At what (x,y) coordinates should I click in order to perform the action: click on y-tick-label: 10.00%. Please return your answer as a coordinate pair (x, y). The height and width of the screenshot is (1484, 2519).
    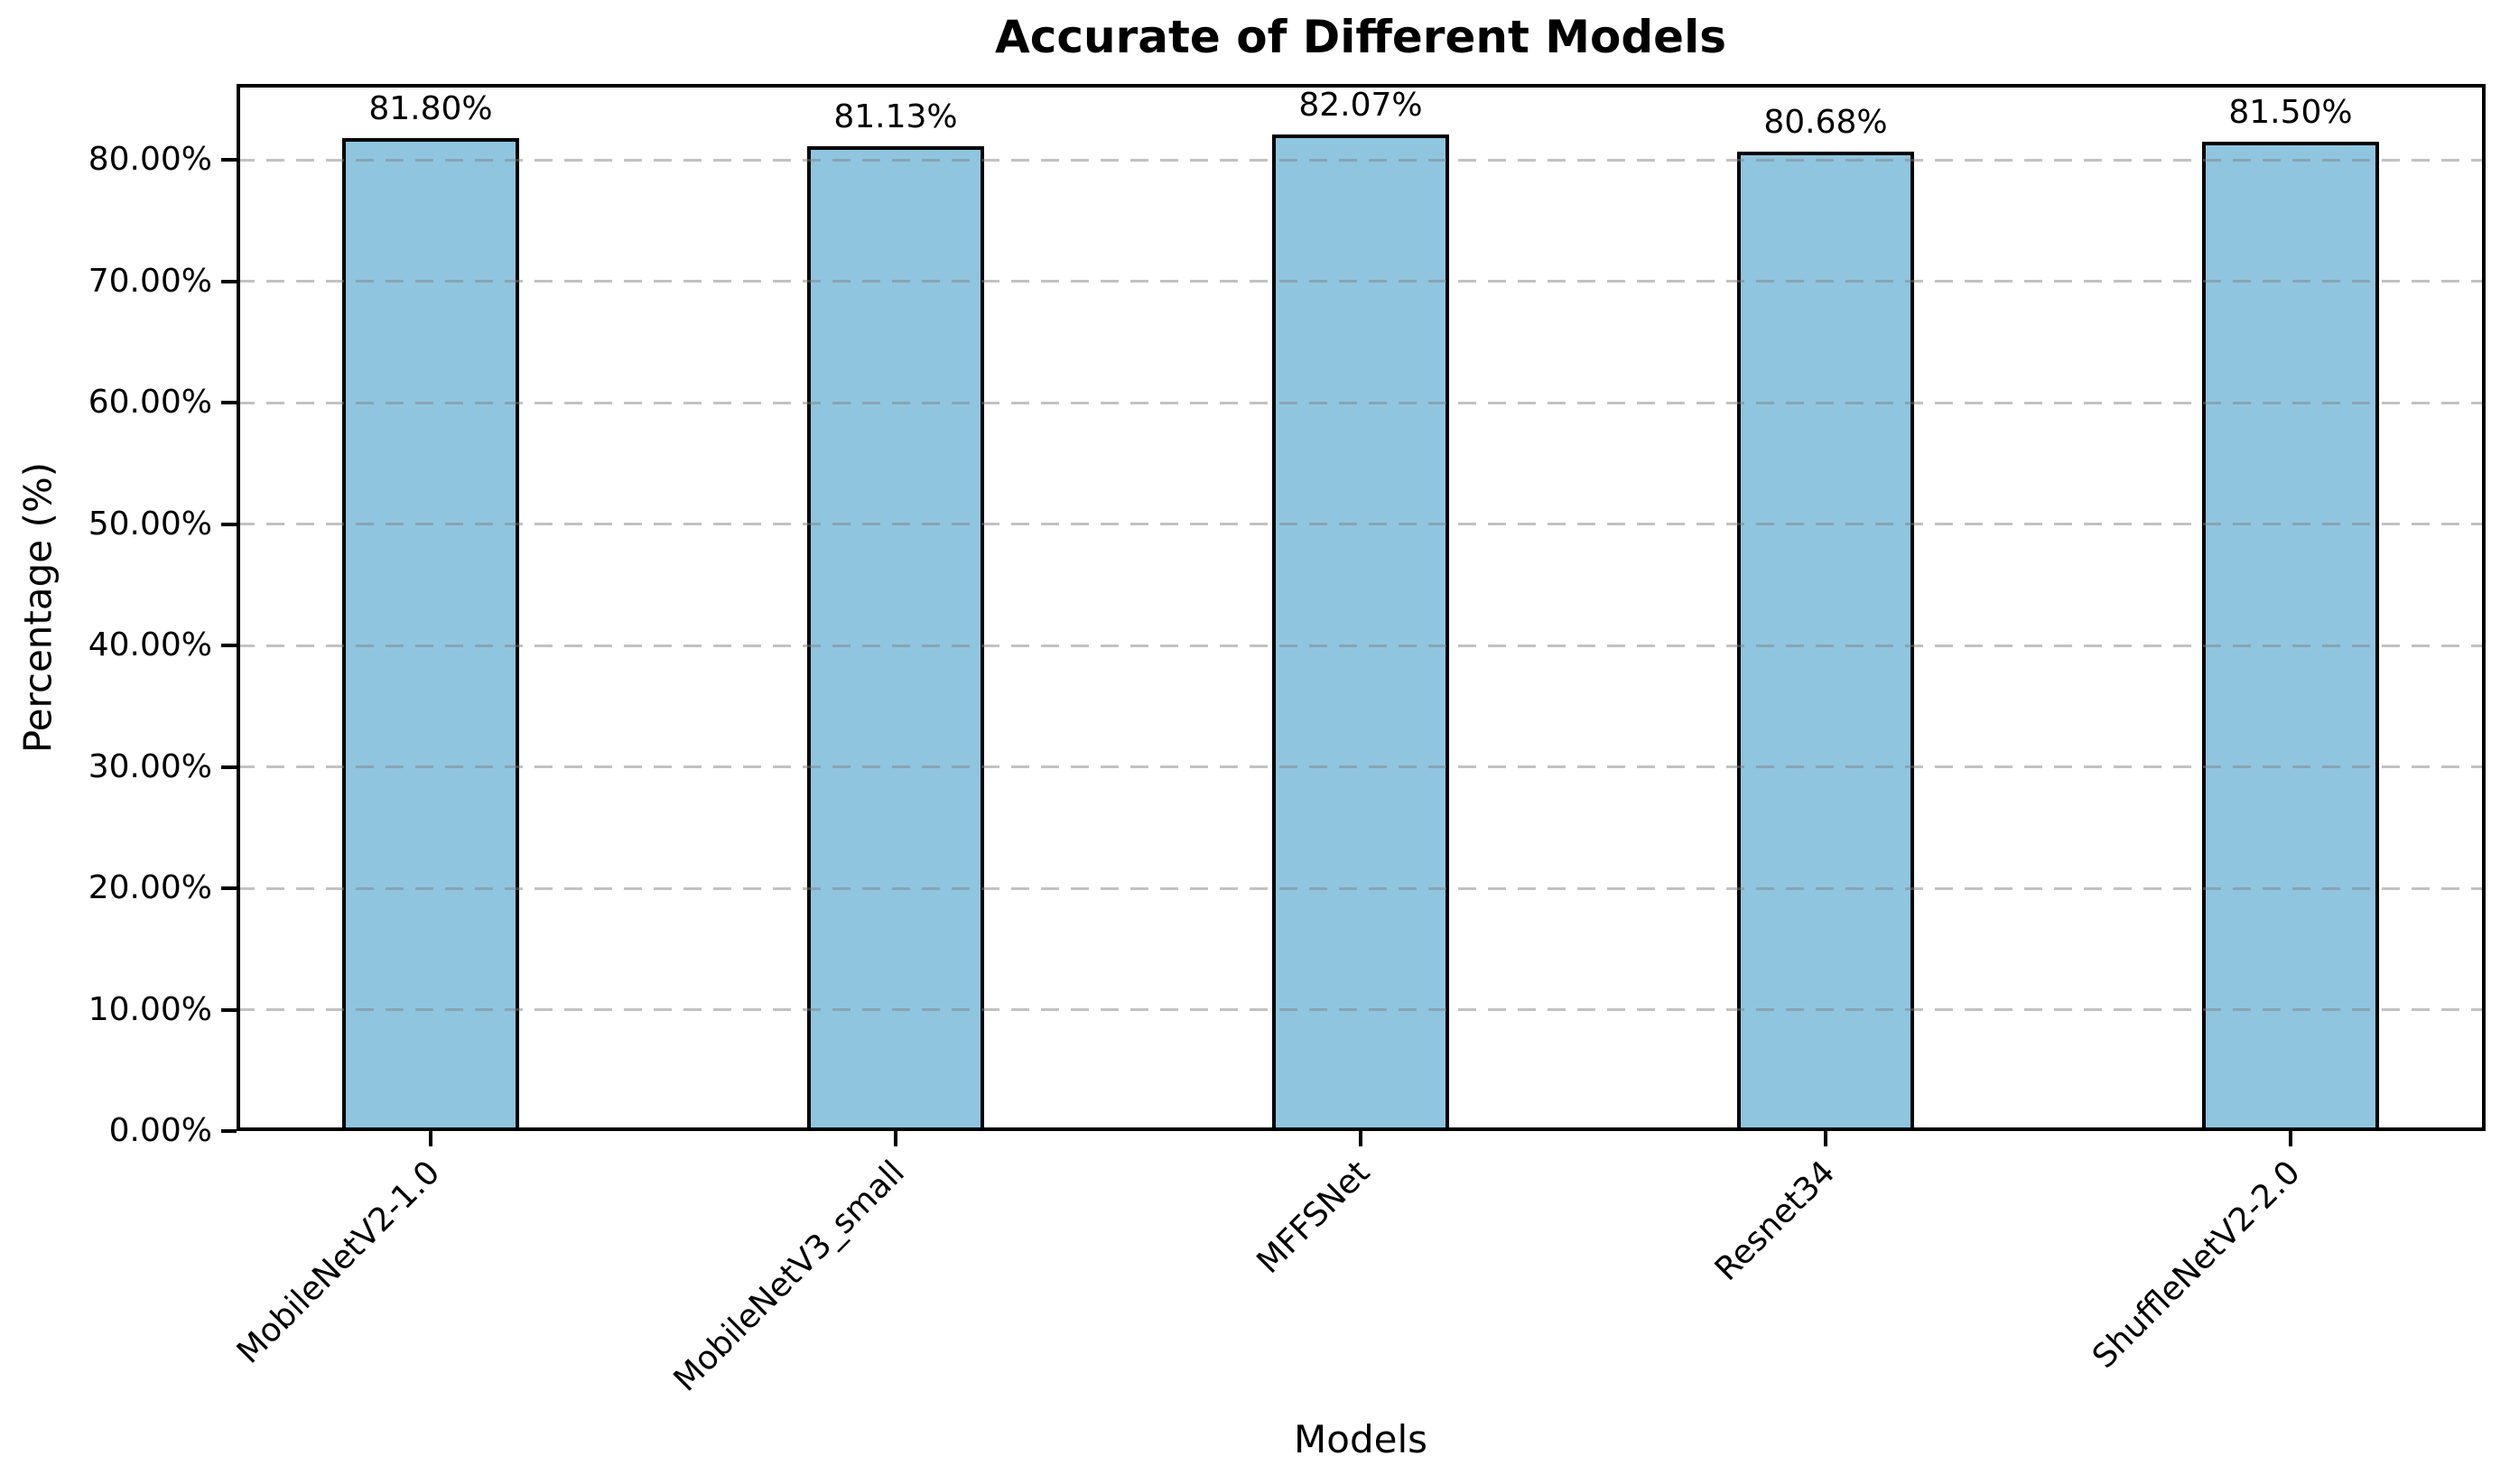
    Looking at the image, I should click on (150, 1009).